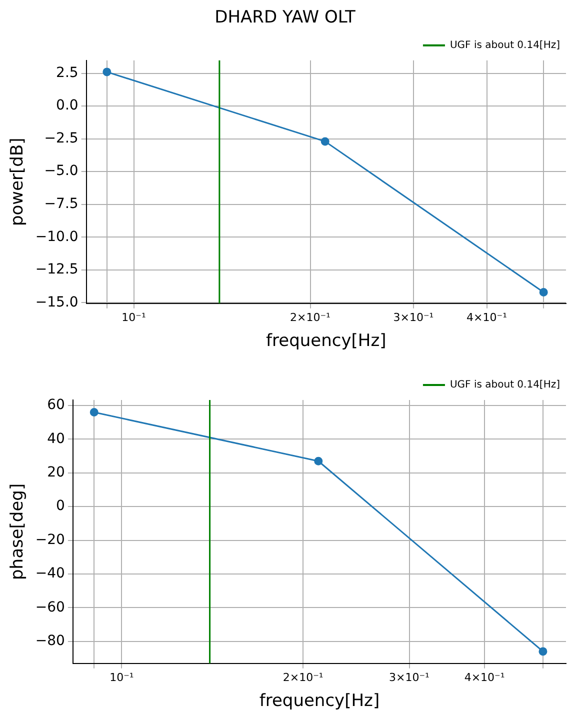 The height and width of the screenshot is (720, 576). I want to click on y-axis-title: phase[deg], so click(18, 531).